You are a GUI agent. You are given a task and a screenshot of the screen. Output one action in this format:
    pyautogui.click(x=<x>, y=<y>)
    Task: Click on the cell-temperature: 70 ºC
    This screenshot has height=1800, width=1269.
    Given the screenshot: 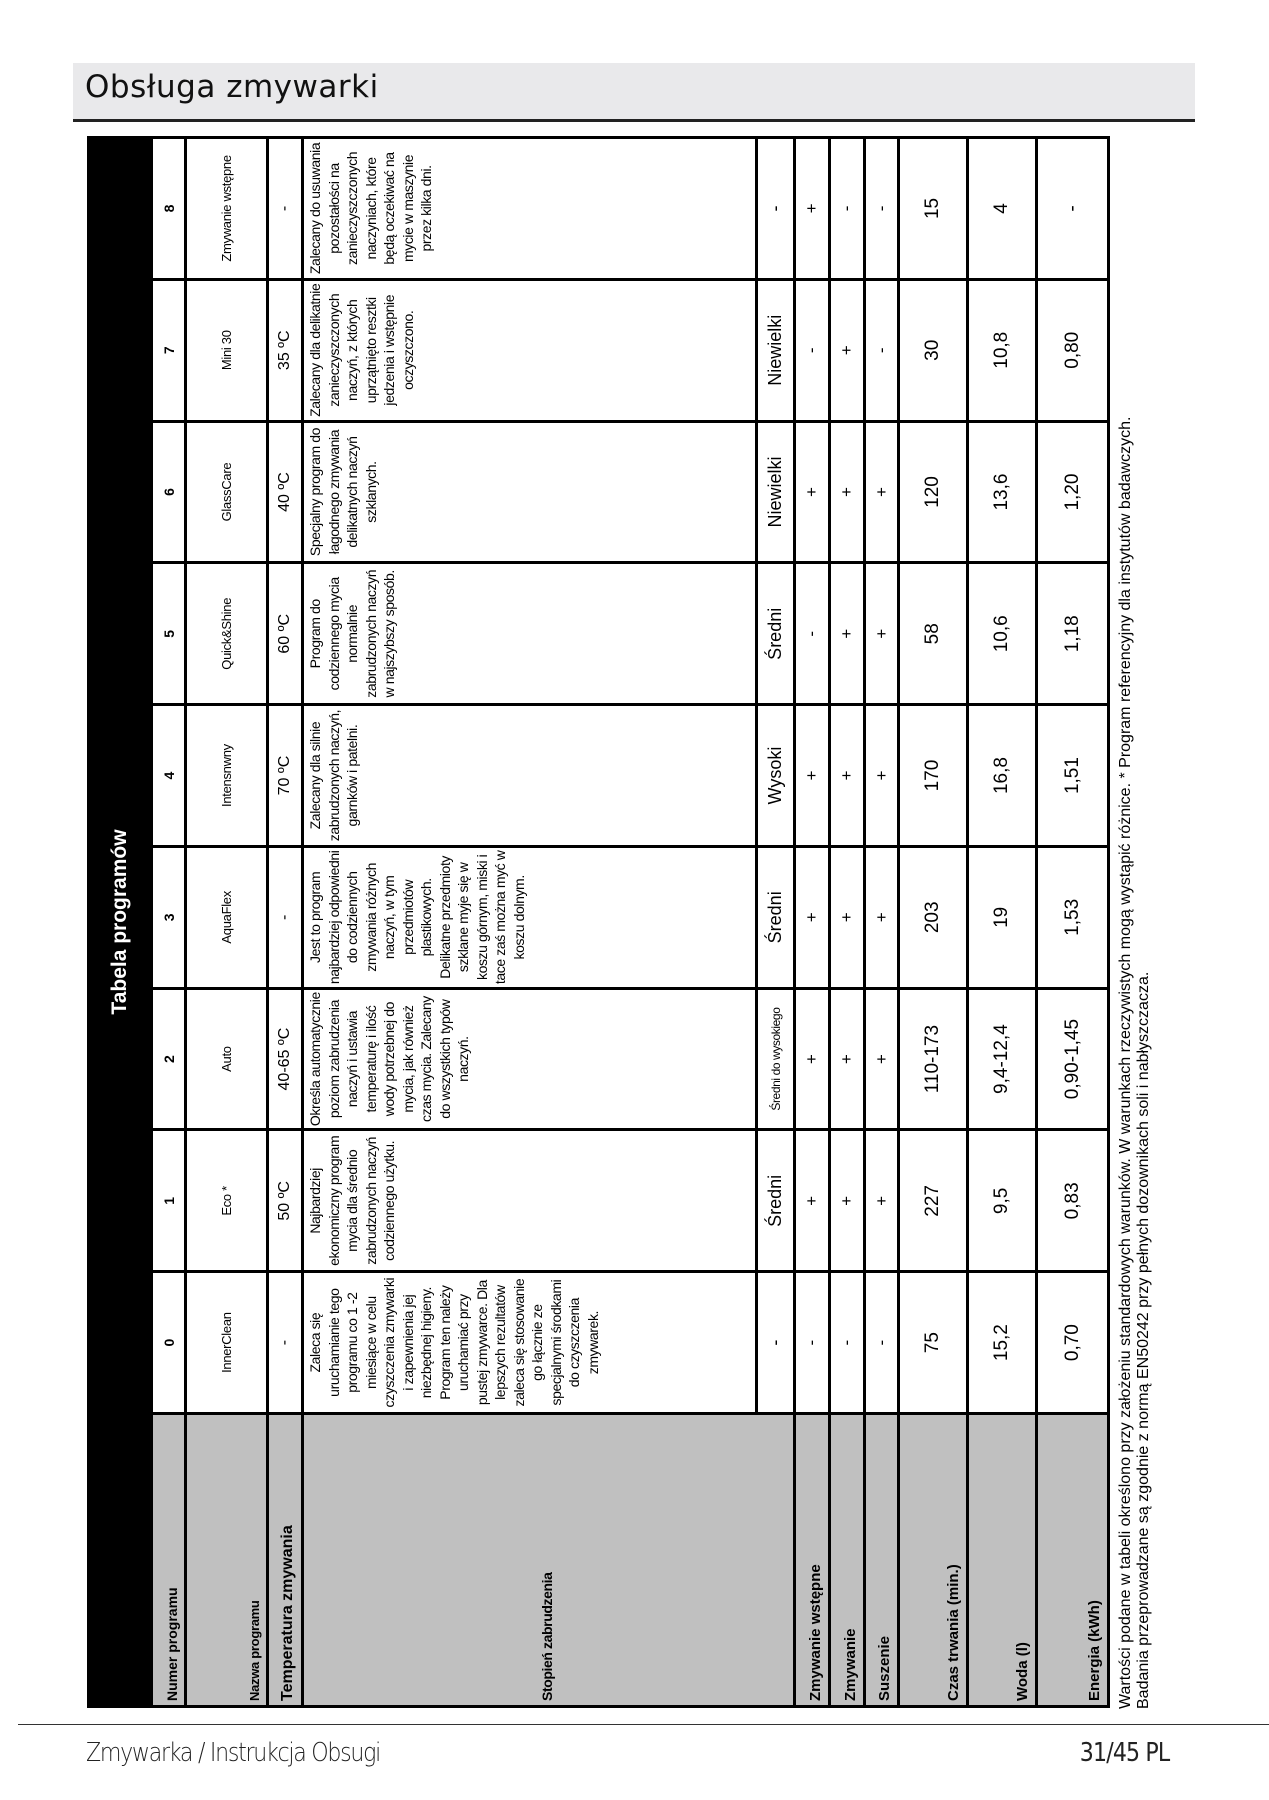 What is the action you would take?
    pyautogui.click(x=285, y=775)
    